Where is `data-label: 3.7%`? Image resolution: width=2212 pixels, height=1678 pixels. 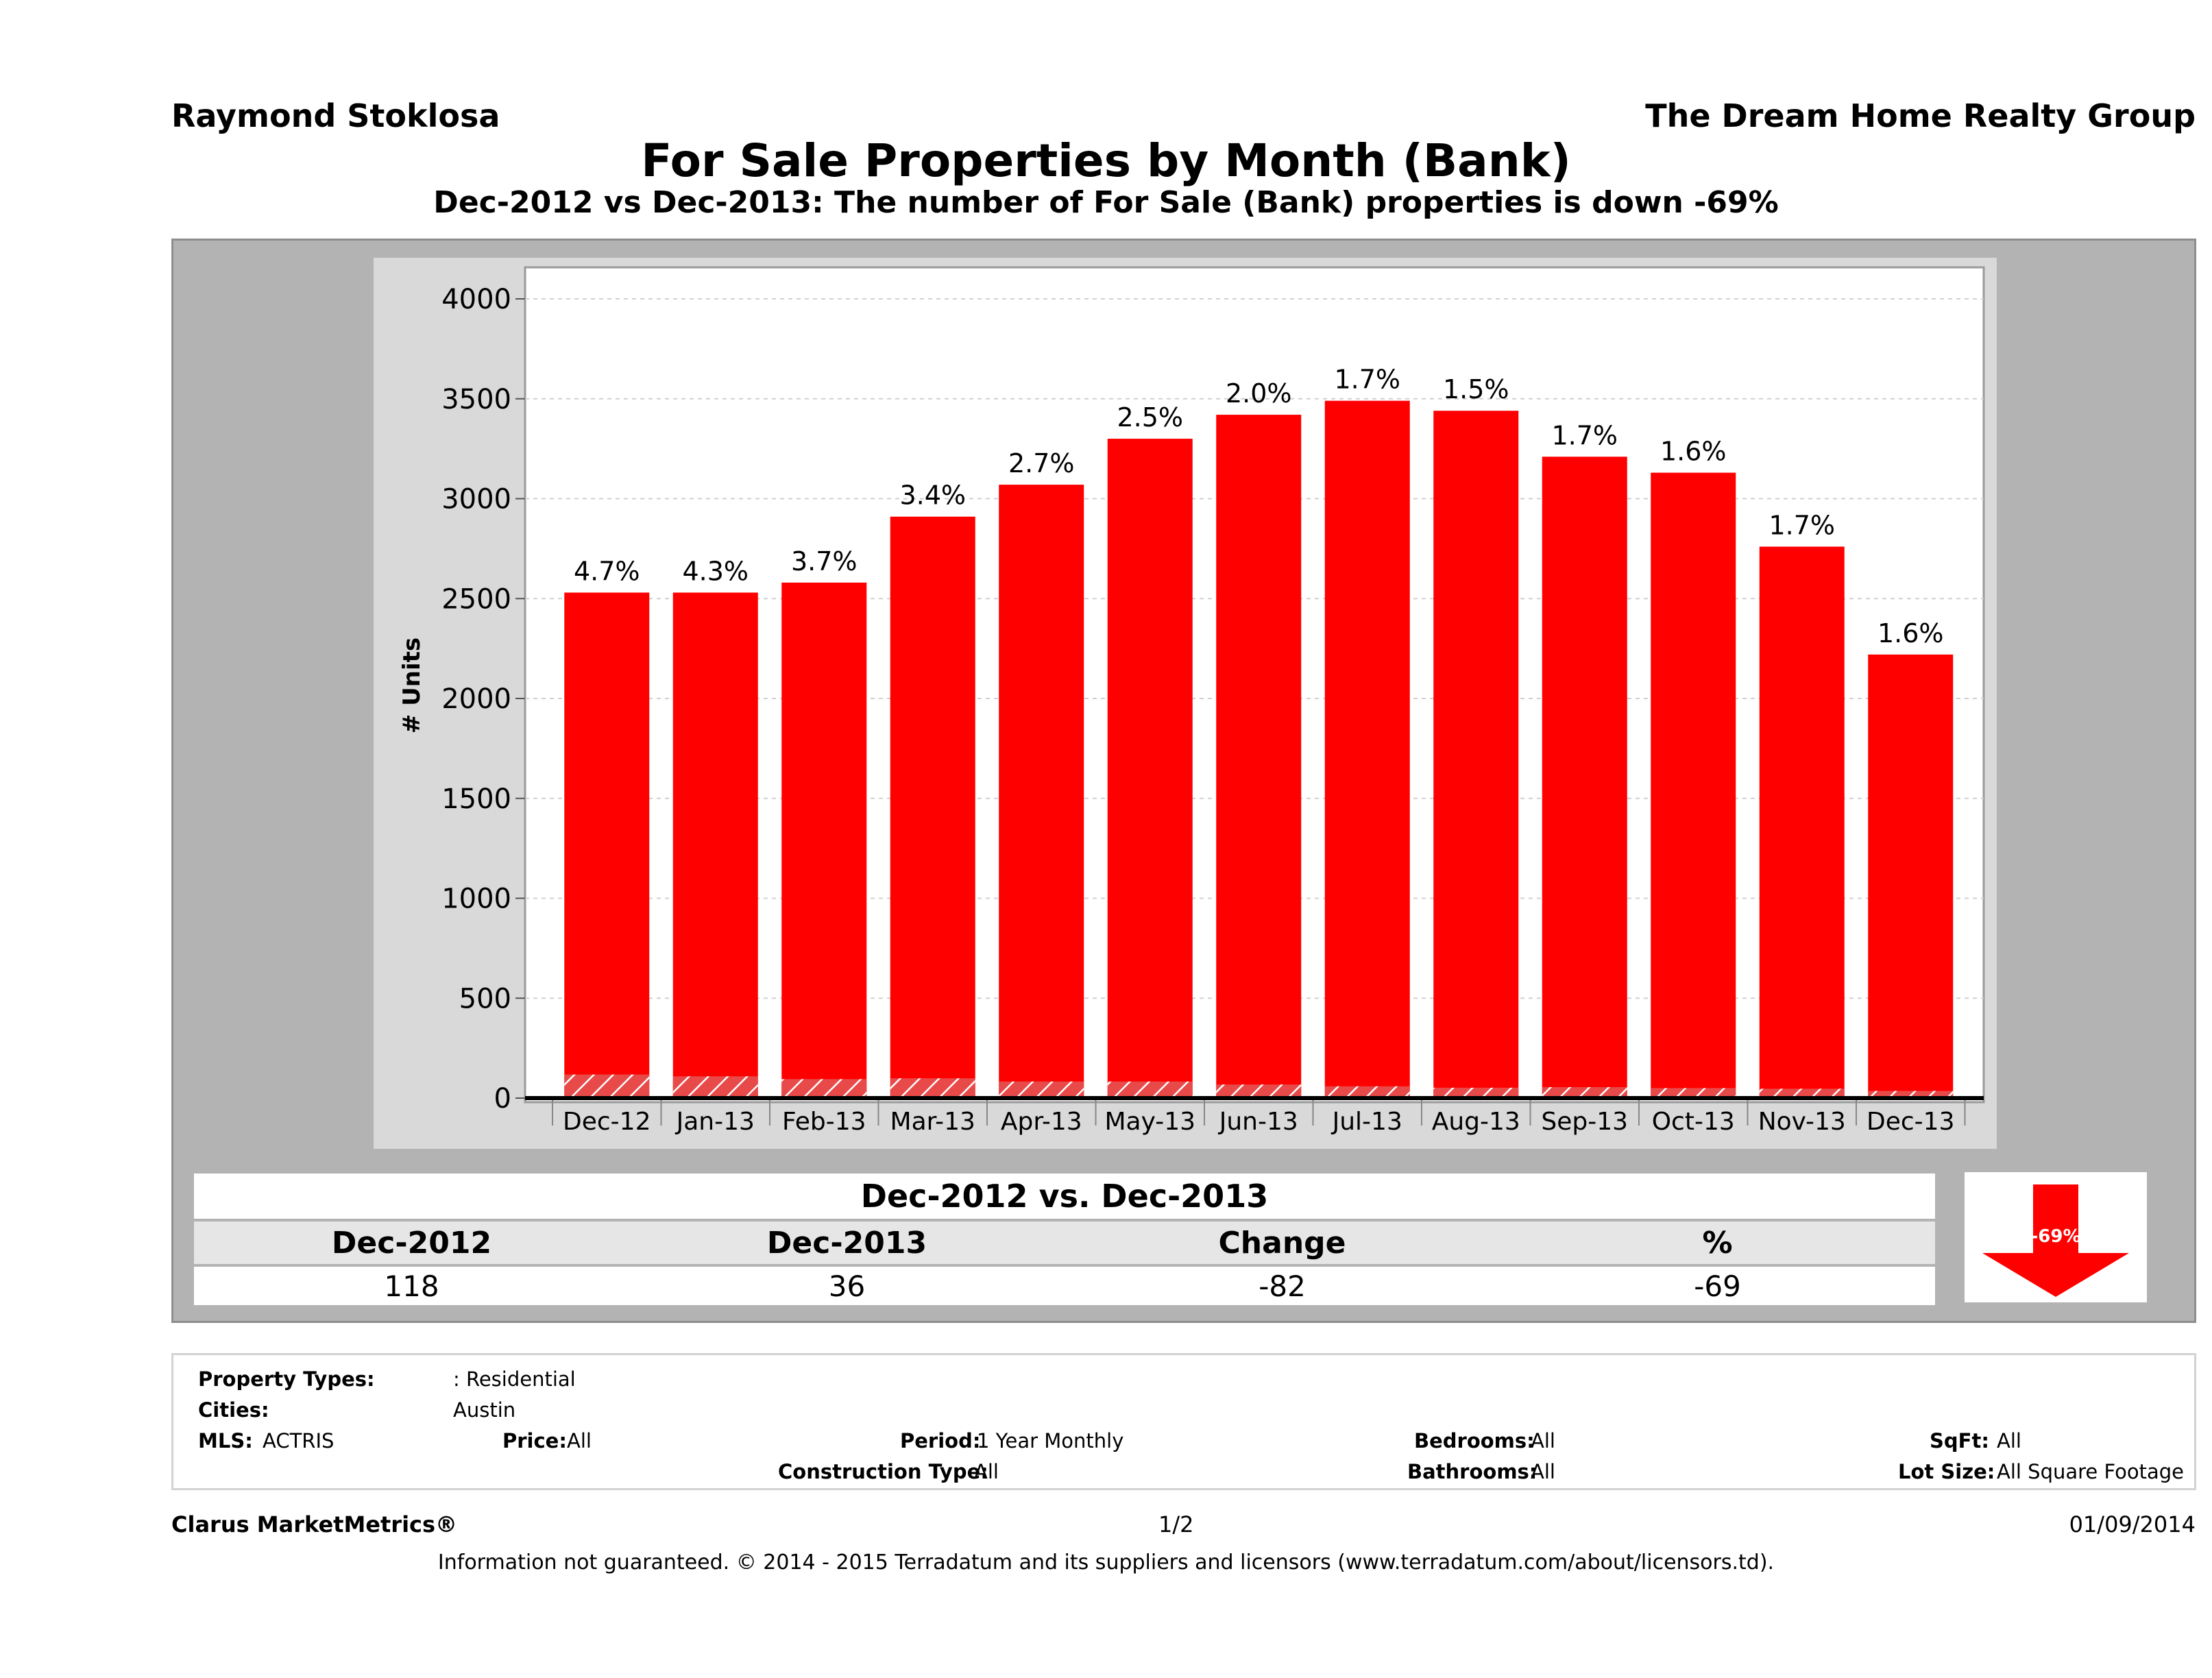 data-label: 3.7% is located at coordinates (825, 561).